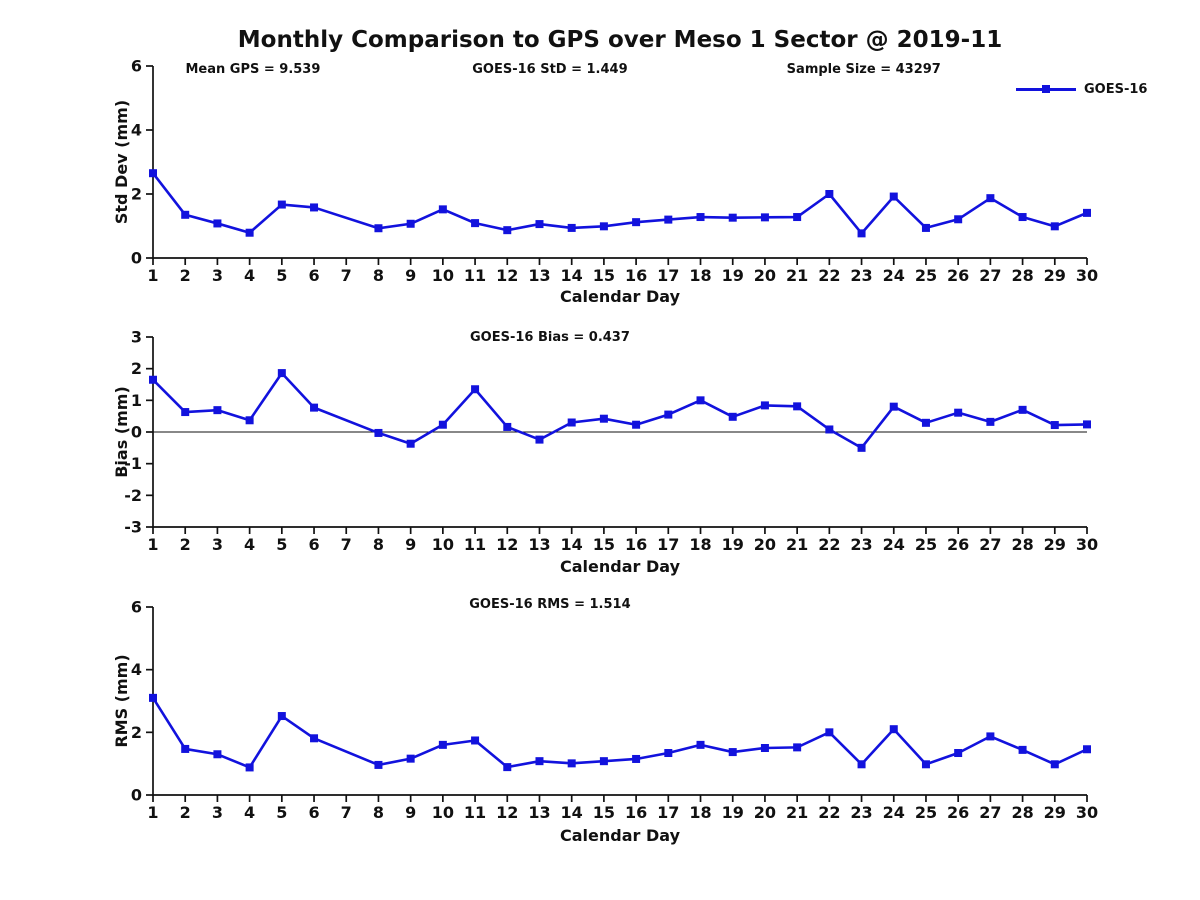 The width and height of the screenshot is (1200, 900). Describe the element at coordinates (863, 69) in the screenshot. I see `annotation: Sample Size = 43297` at that location.